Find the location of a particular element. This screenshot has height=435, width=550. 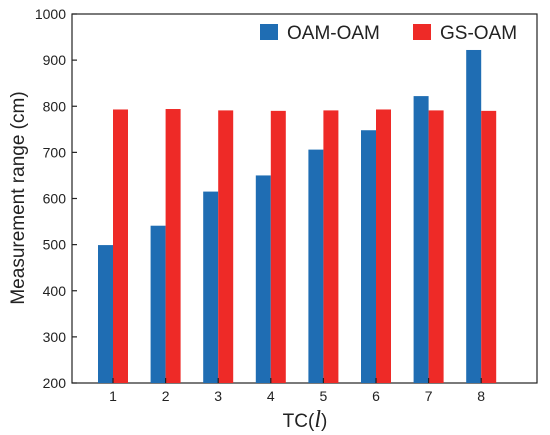

x-axis-title: TC(l) is located at coordinates (305, 420).